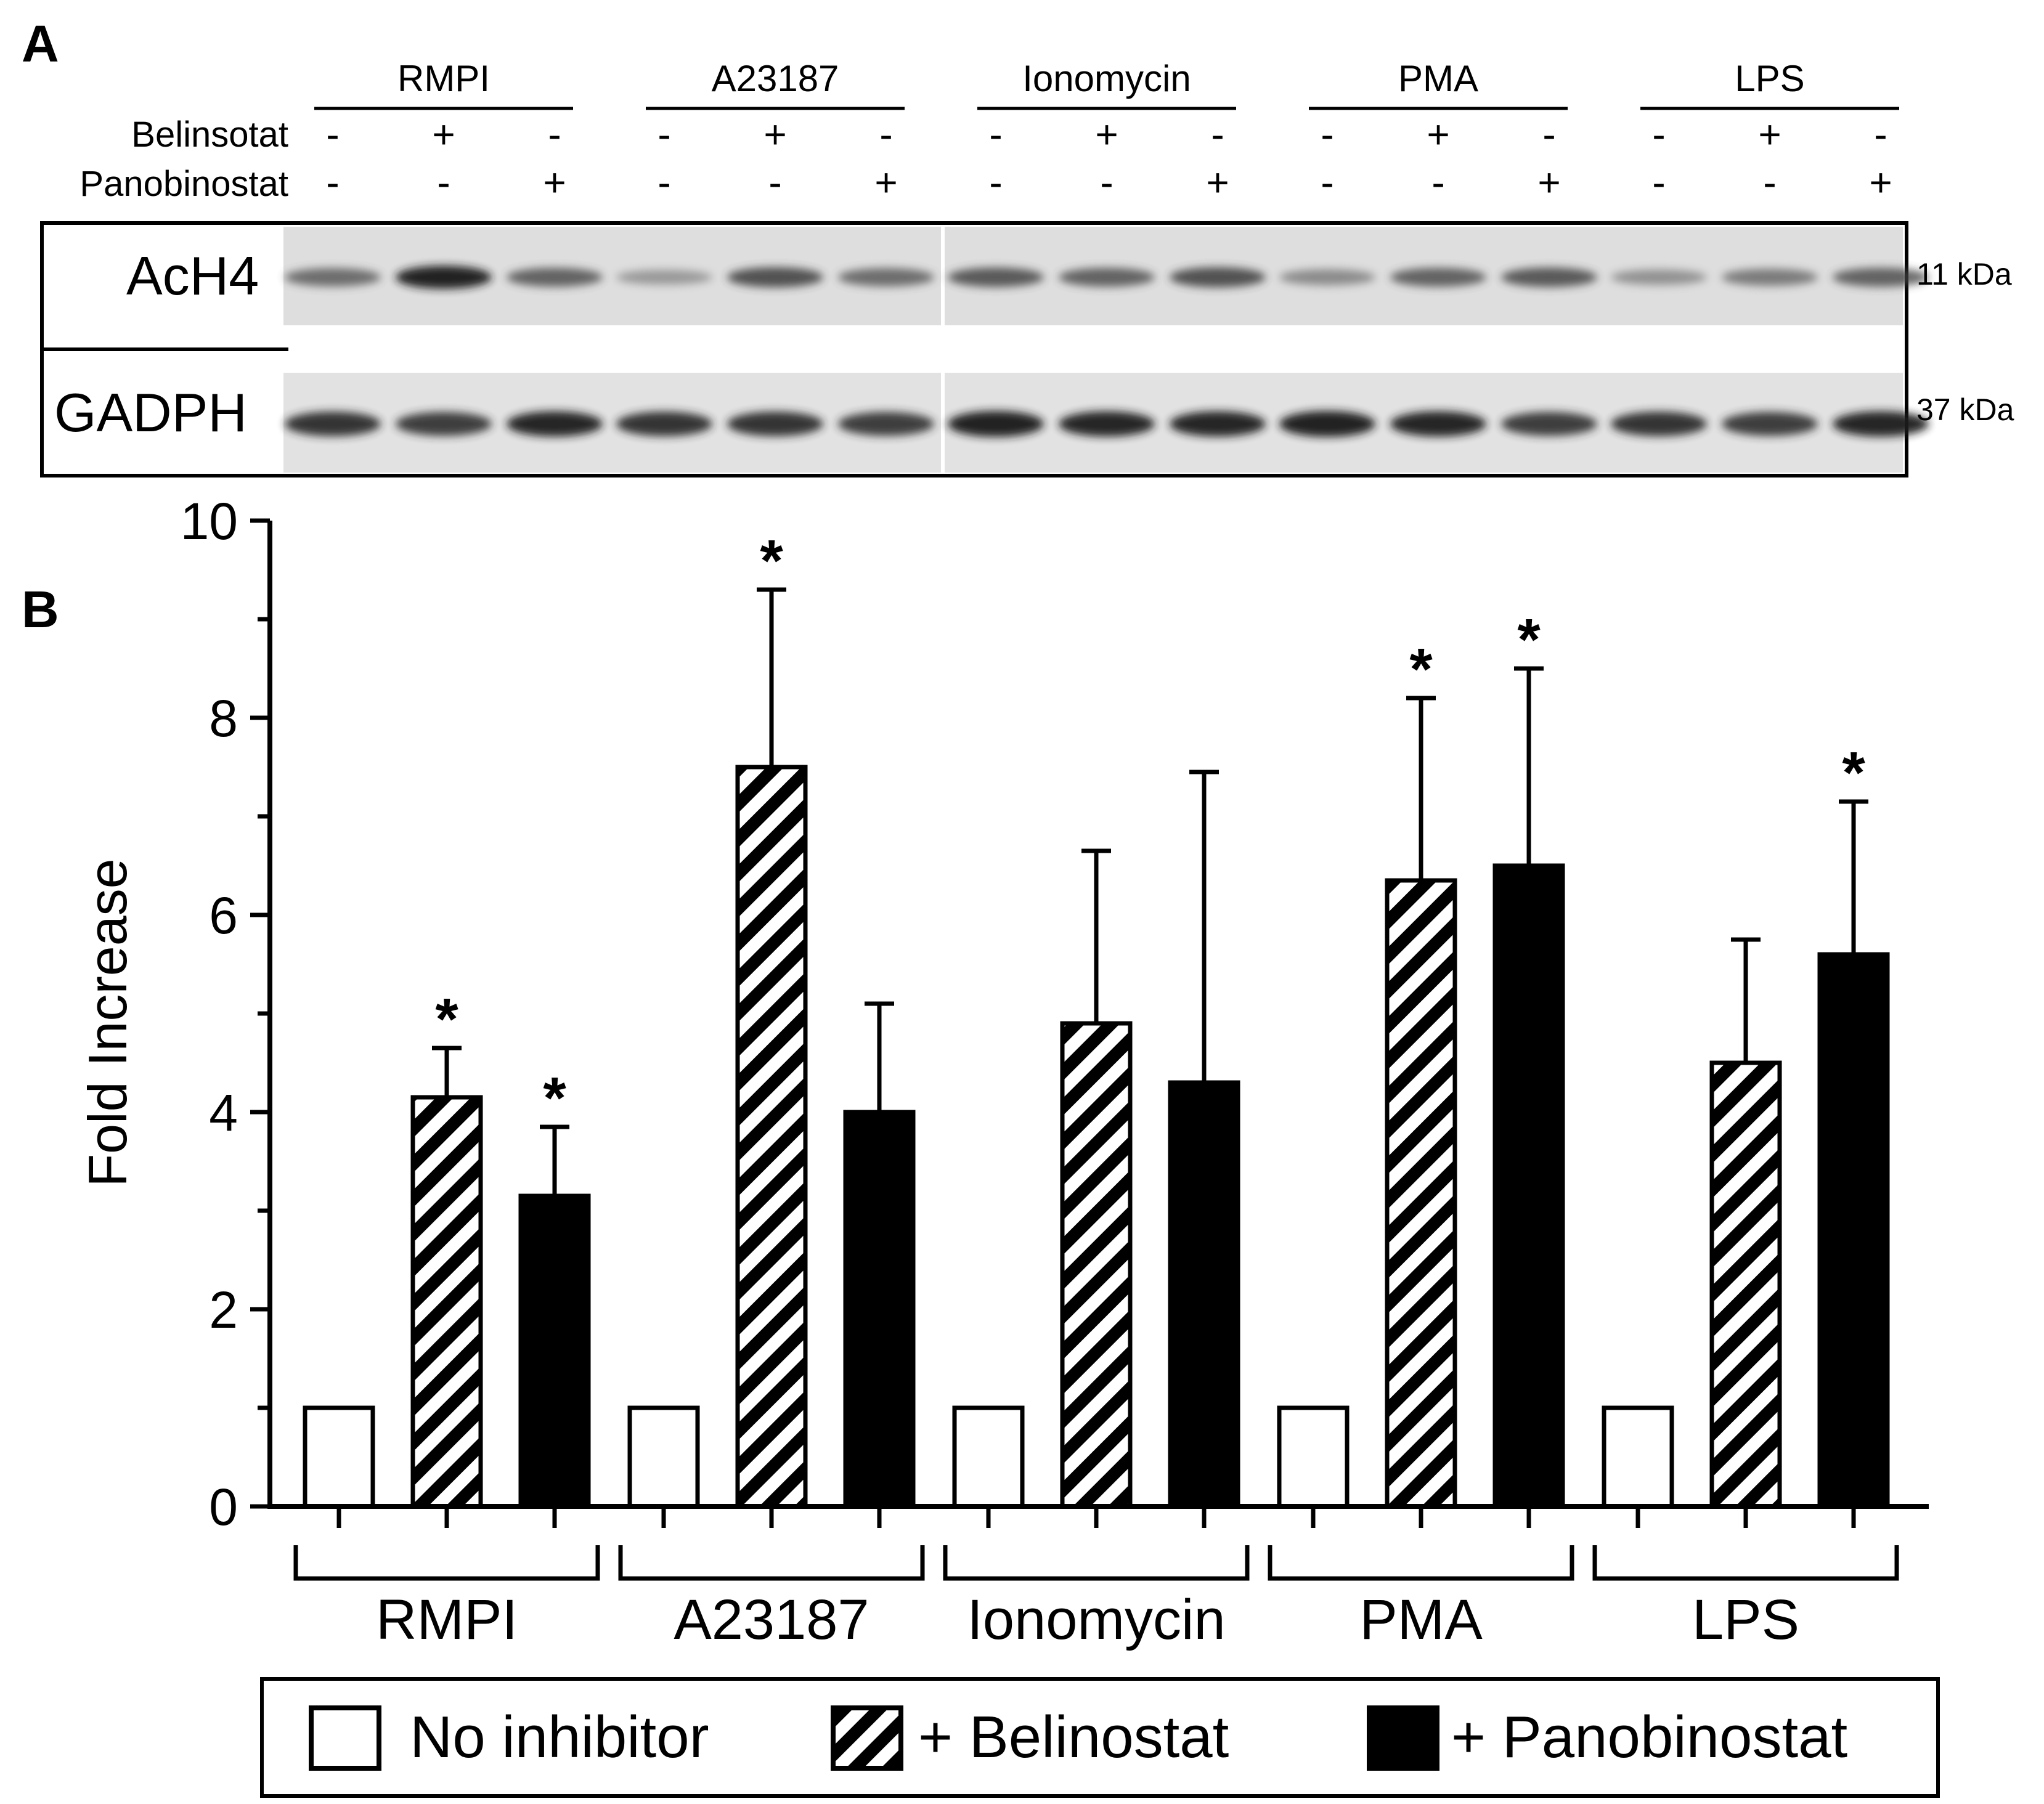 The height and width of the screenshot is (1804, 2044). I want to click on legend-swatch-no-inhibitor, so click(345, 1738).